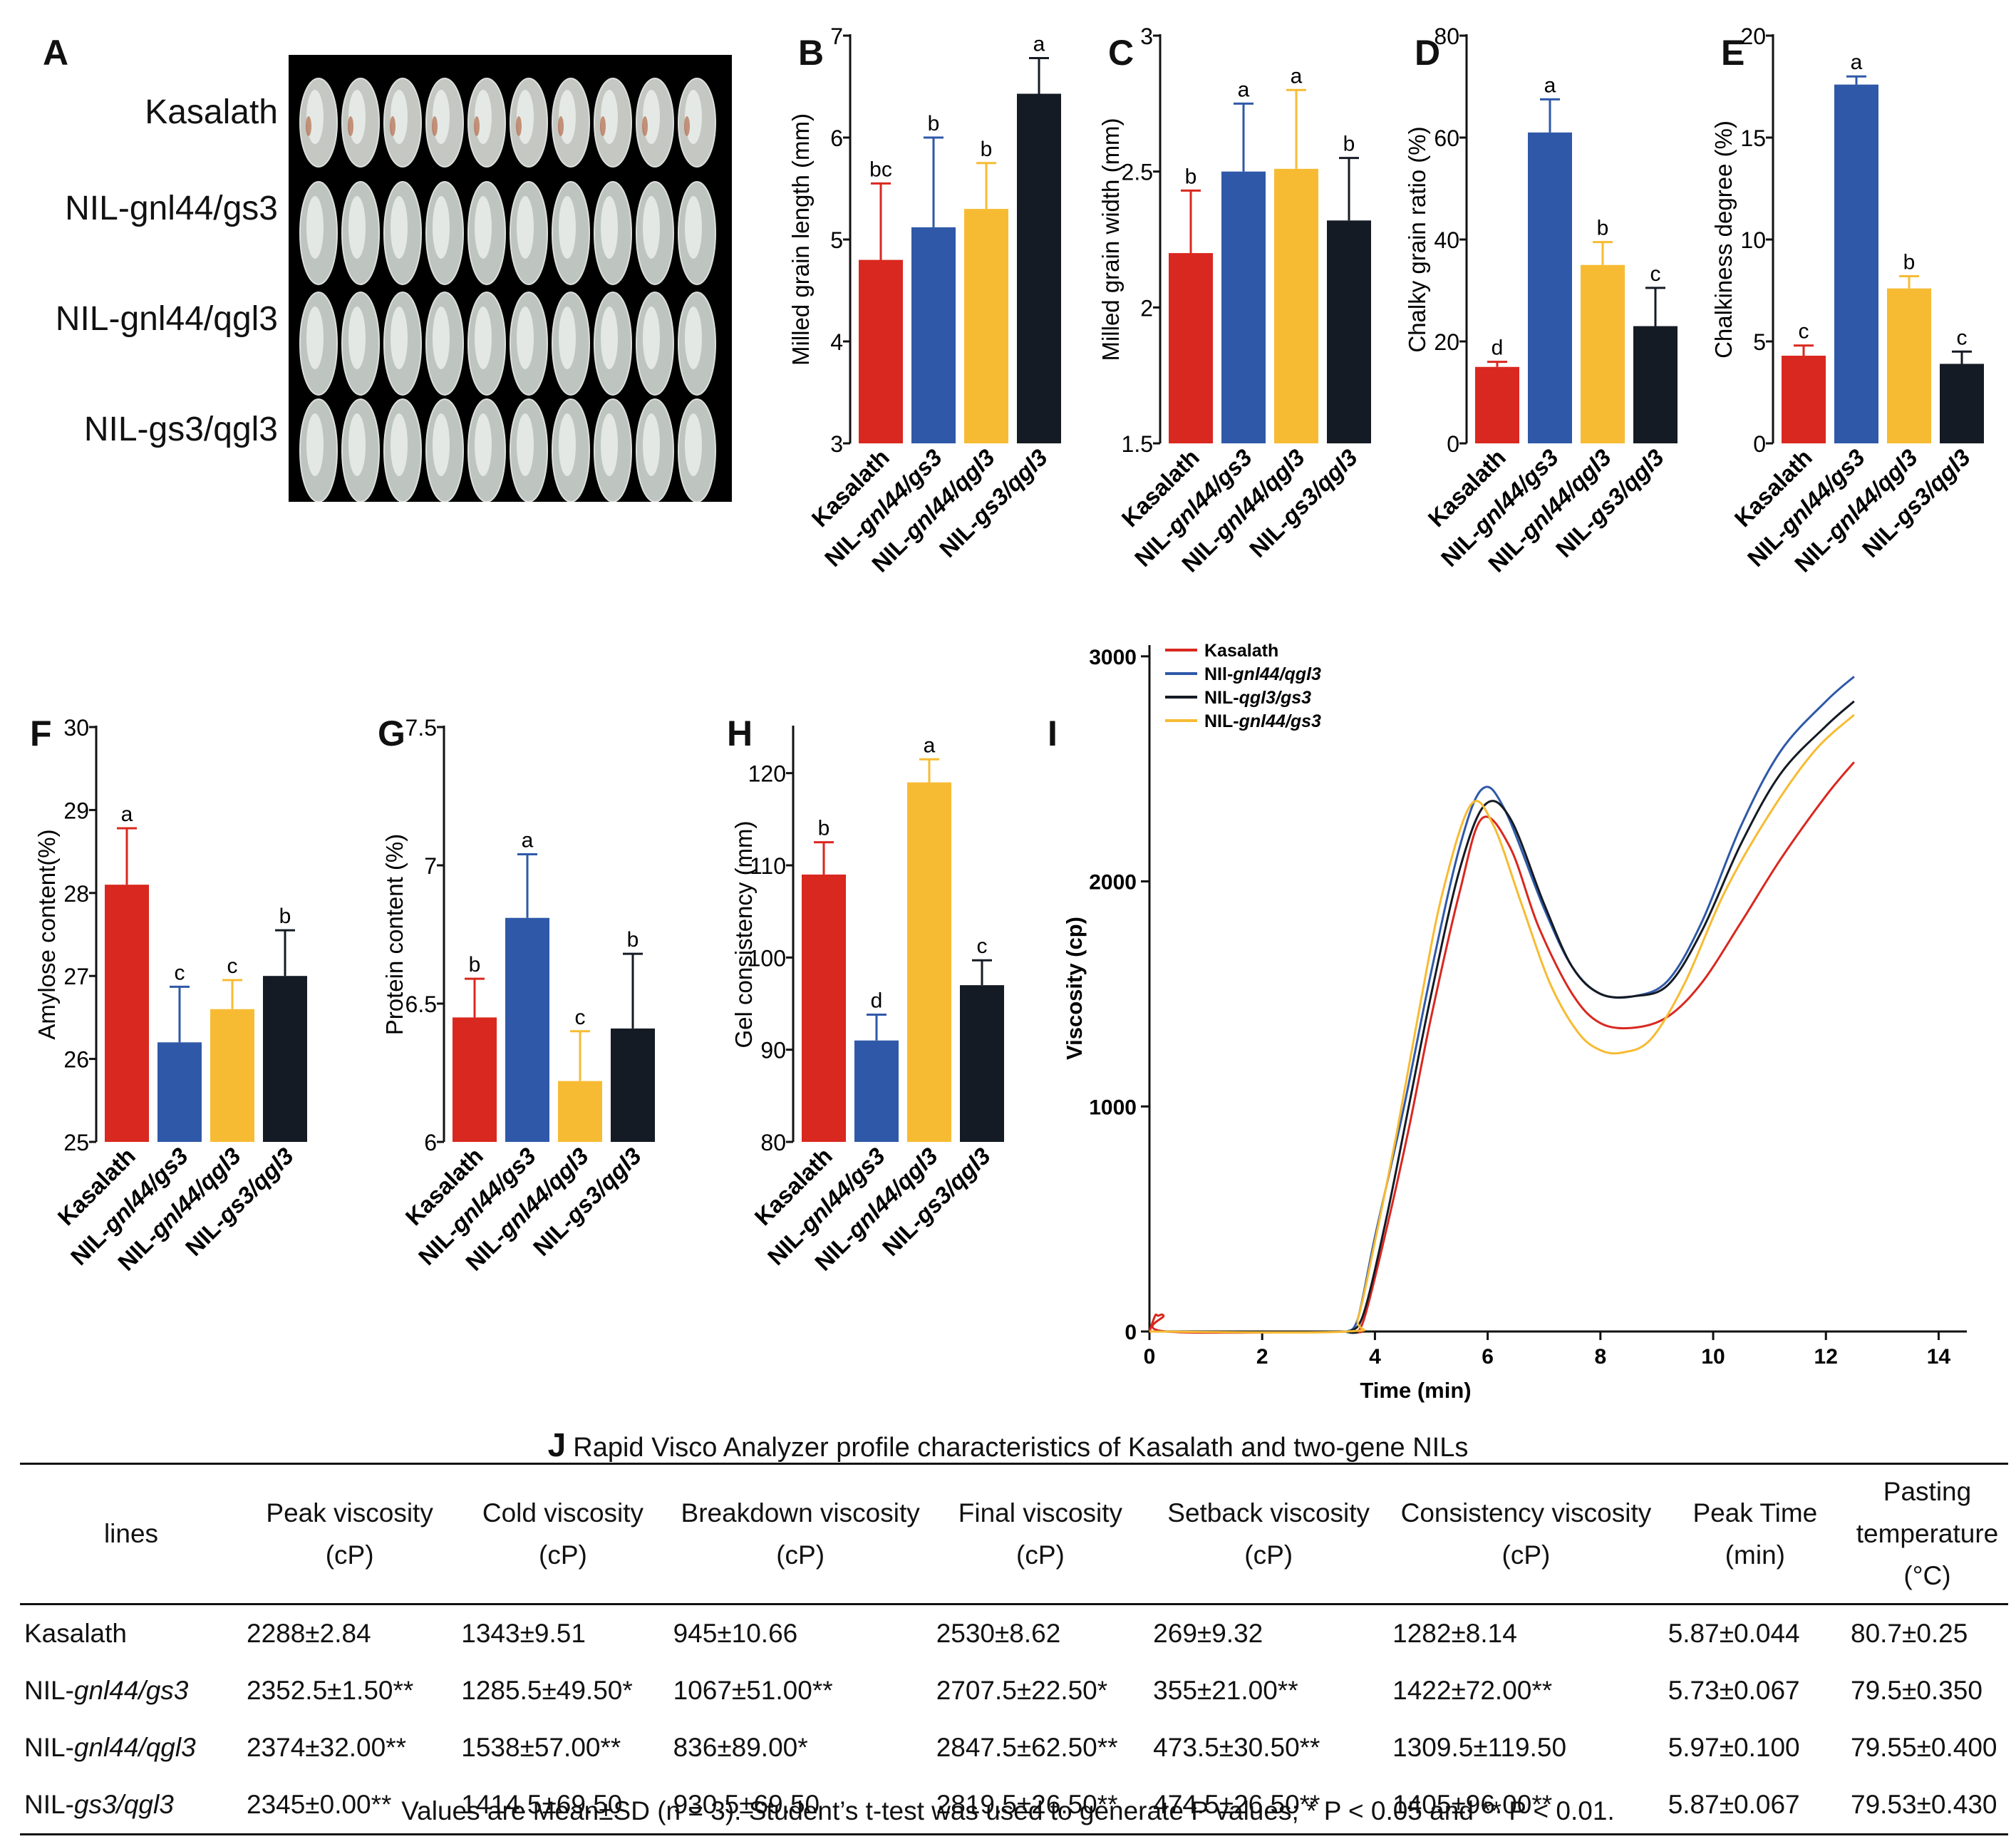 Image resolution: width=2016 pixels, height=1839 pixels. Describe the element at coordinates (56, 53) in the screenshot. I see `panel-letter-a: A` at that location.